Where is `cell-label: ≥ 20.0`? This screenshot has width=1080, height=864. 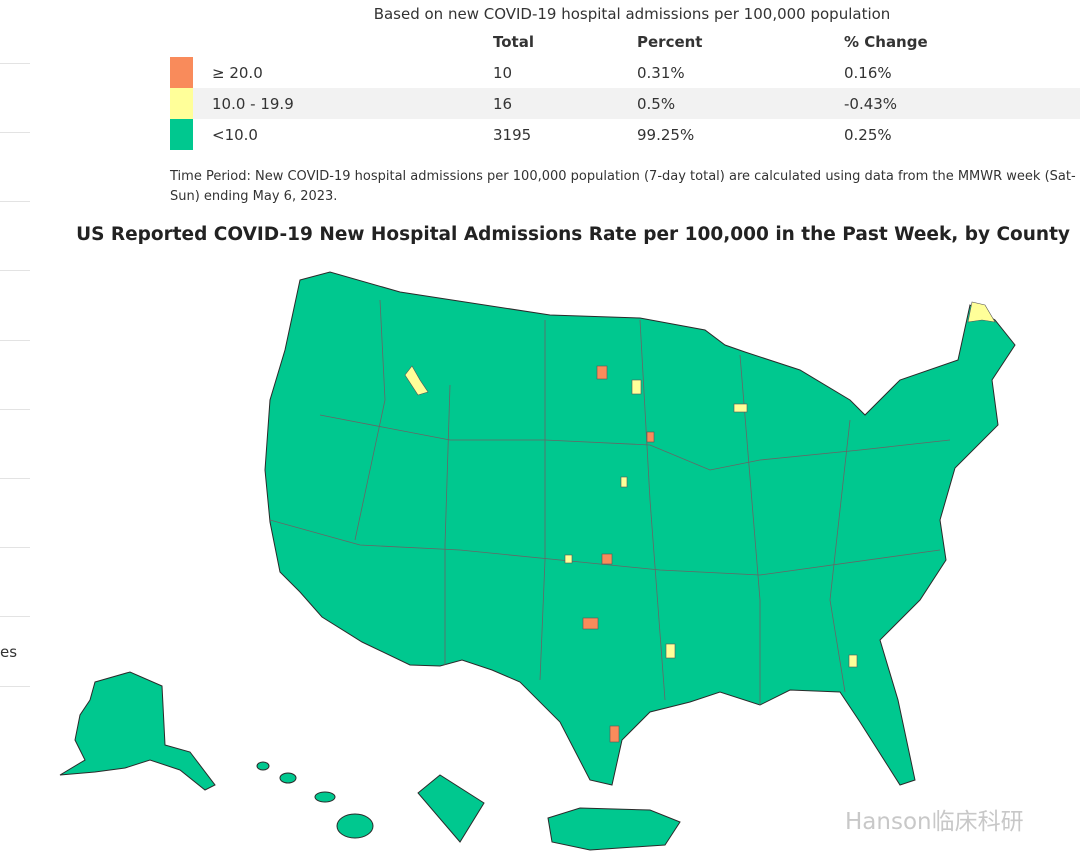 cell-label: ≥ 20.0 is located at coordinates (237, 73).